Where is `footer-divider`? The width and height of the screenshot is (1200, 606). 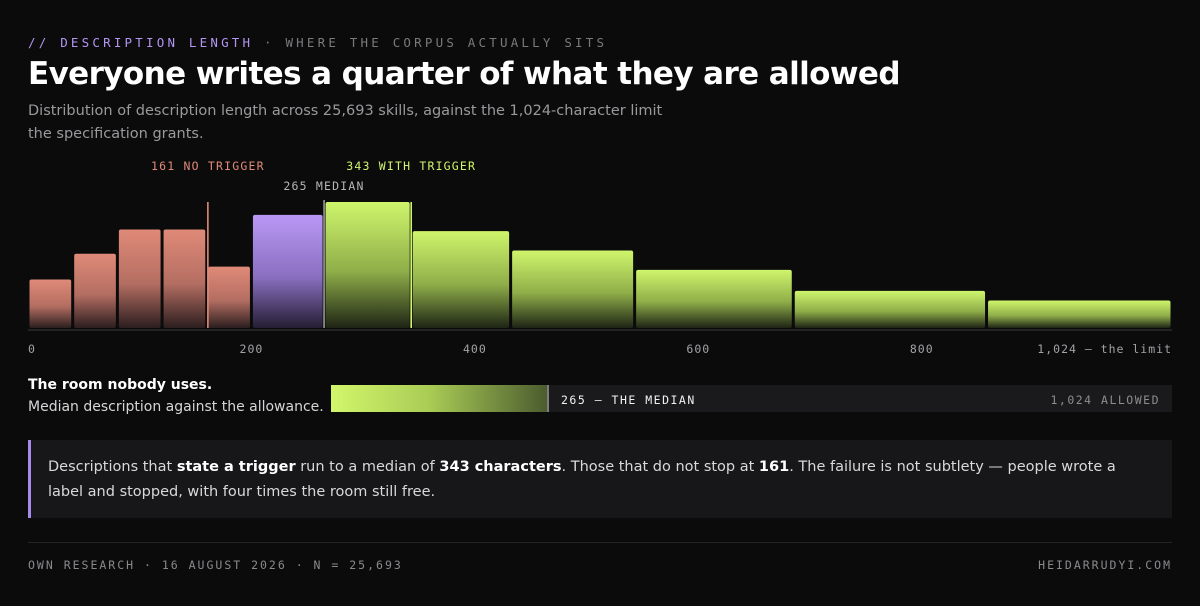 footer-divider is located at coordinates (600, 542).